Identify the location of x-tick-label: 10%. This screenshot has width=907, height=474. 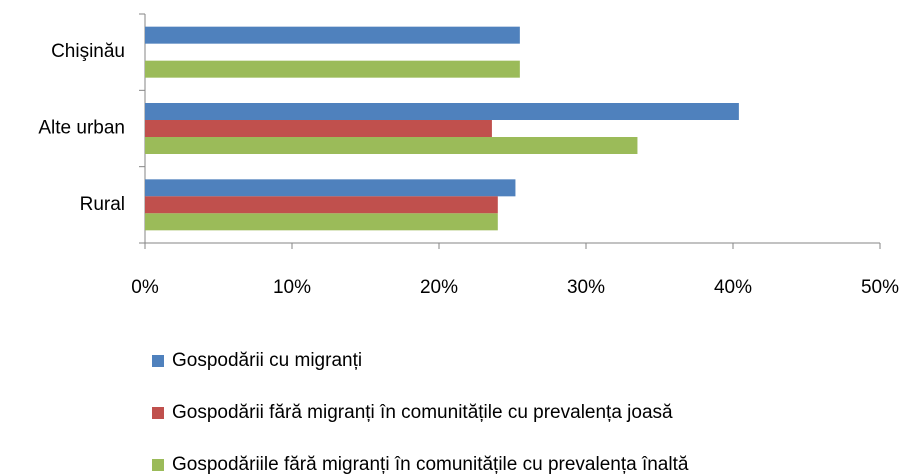
(292, 287).